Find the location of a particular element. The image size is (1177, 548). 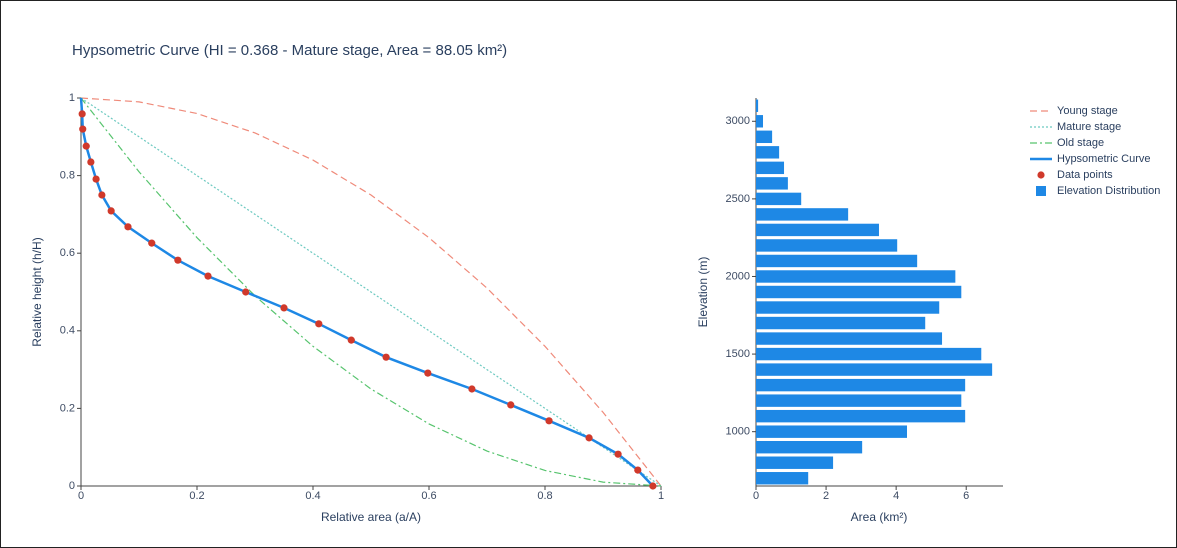

legend-label: Data points is located at coordinates (1085, 175).